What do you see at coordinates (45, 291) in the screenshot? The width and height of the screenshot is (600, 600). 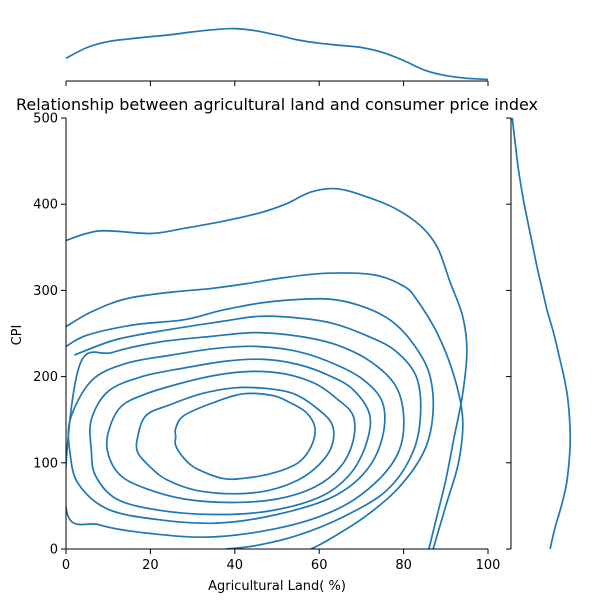 I see `y-tick-label-300: 300` at bounding box center [45, 291].